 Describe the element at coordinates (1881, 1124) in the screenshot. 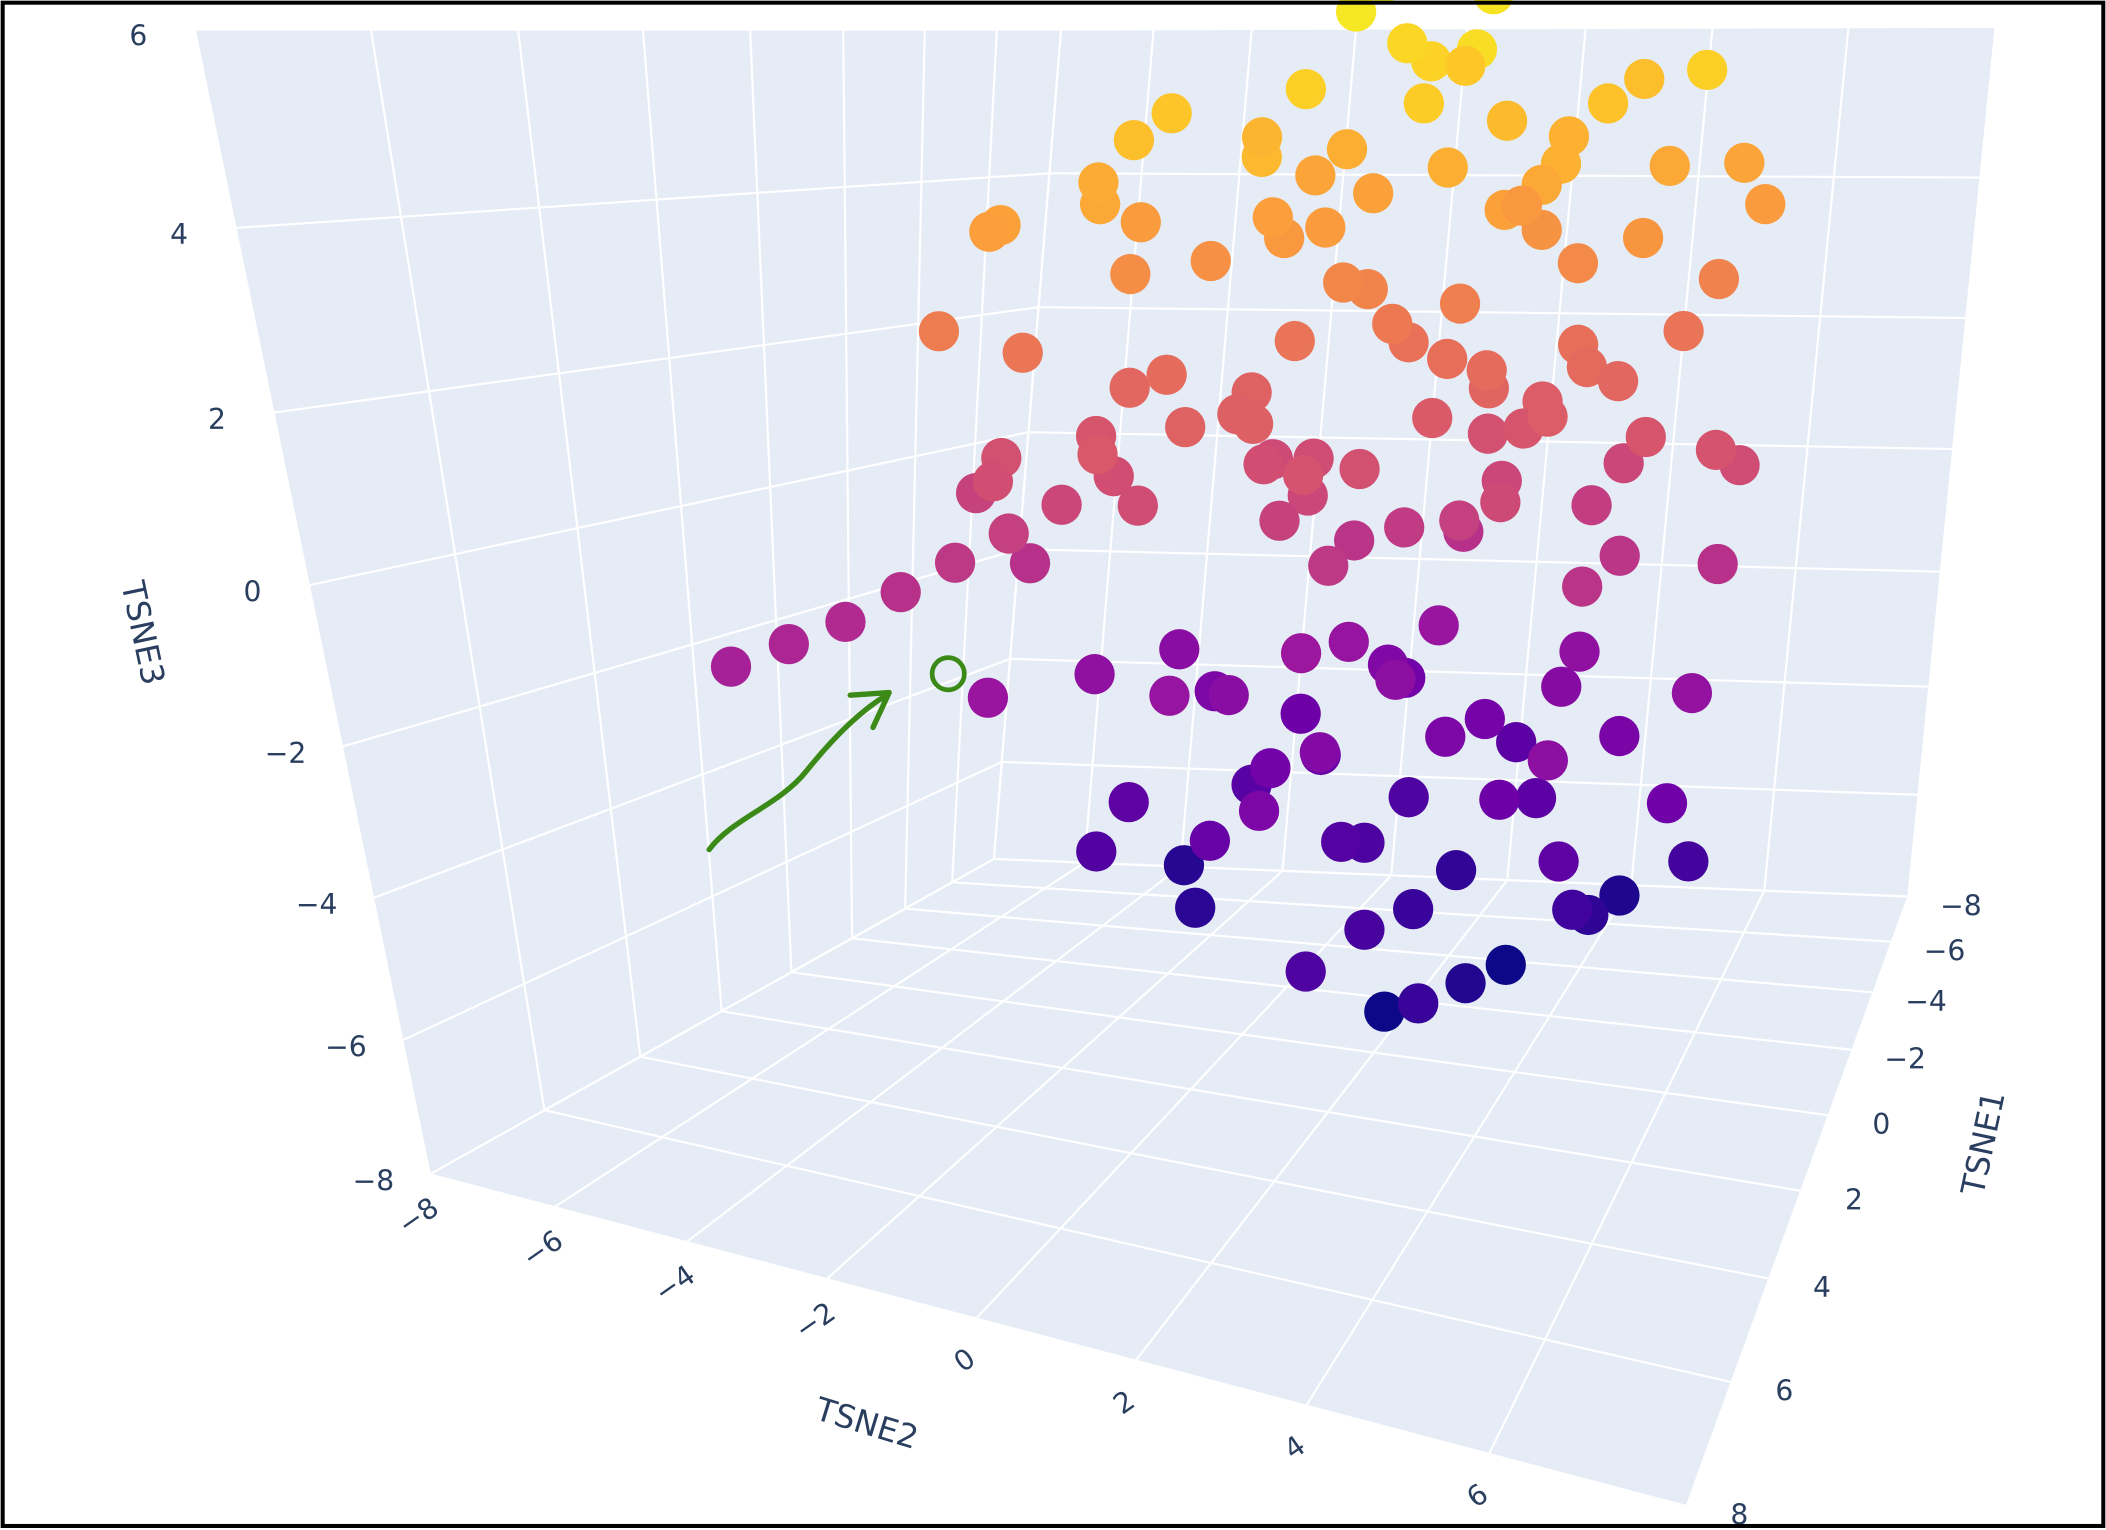

I see `x-tick-label: 0` at that location.